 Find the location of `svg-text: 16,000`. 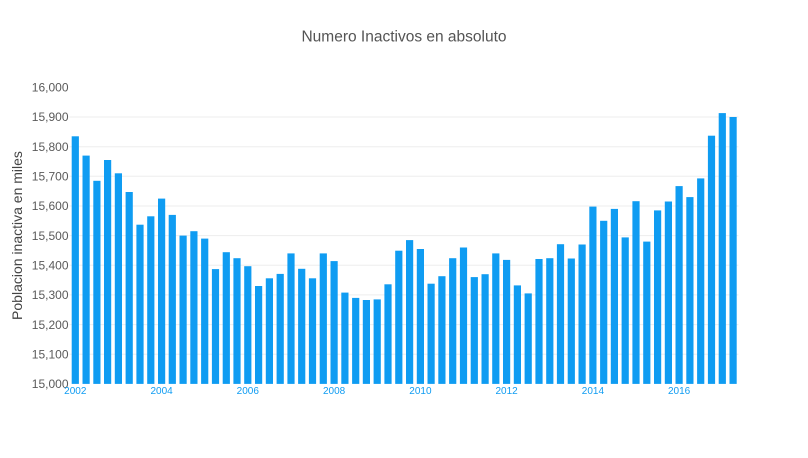

svg-text: 16,000 is located at coordinates (50, 88).